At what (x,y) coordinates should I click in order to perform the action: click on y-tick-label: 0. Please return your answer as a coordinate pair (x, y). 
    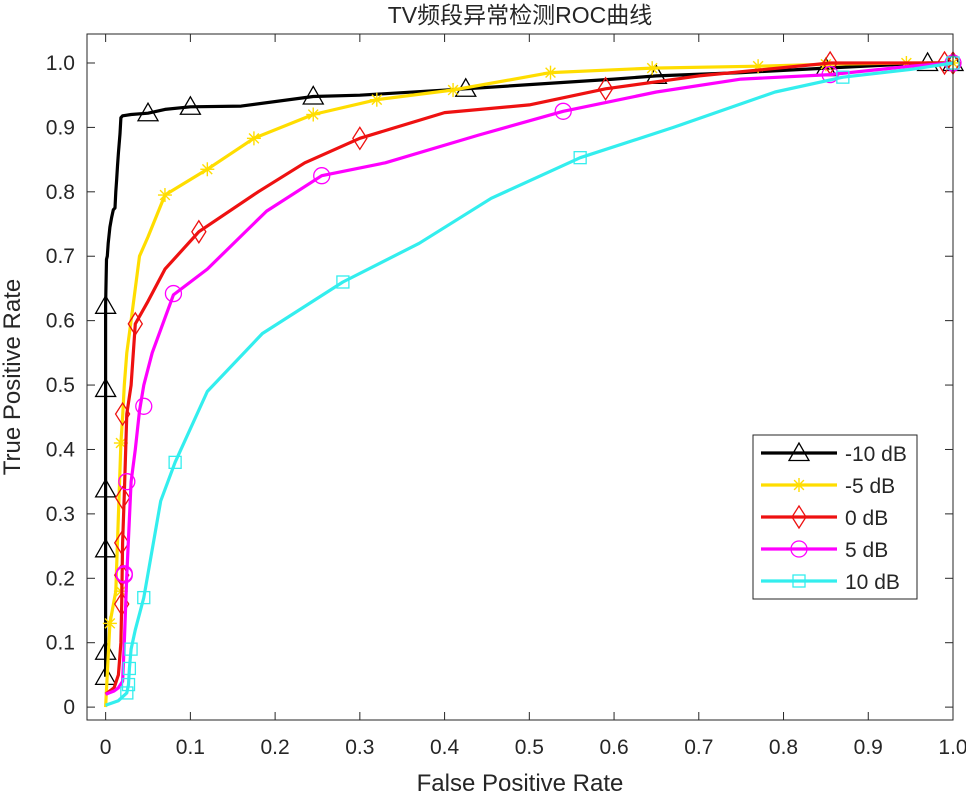
    Looking at the image, I should click on (69, 707).